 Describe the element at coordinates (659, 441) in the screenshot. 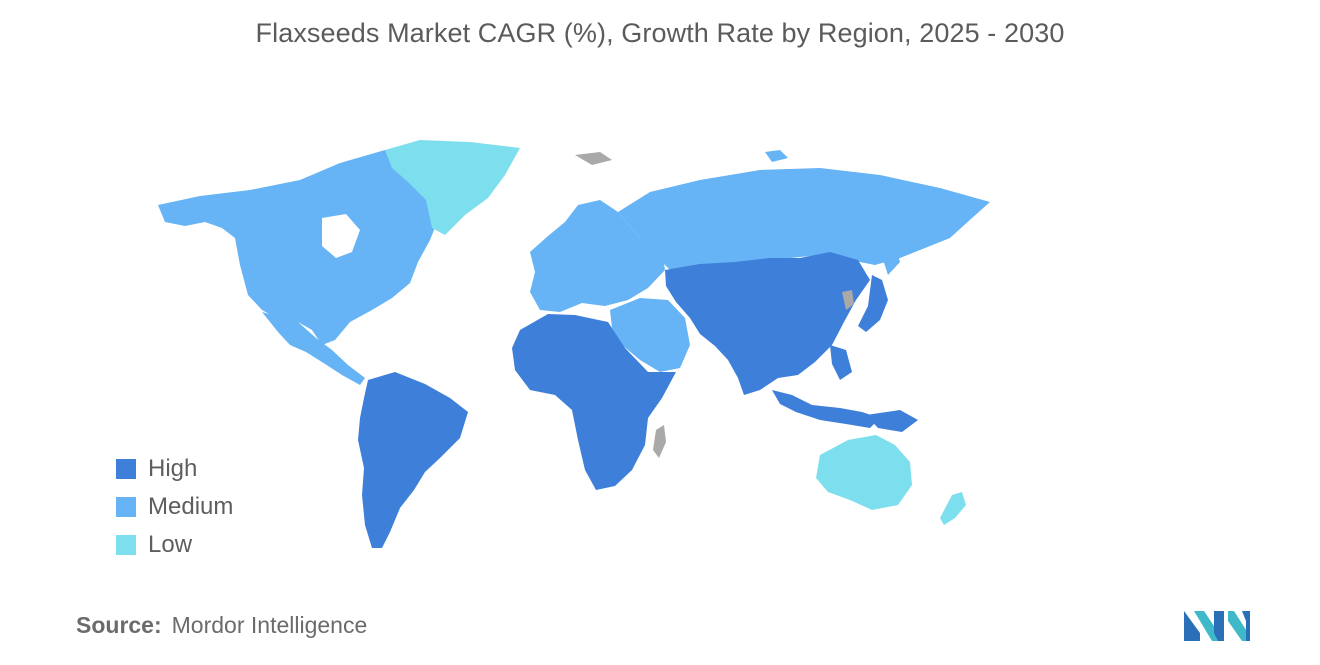

I see `region-madagascar` at that location.